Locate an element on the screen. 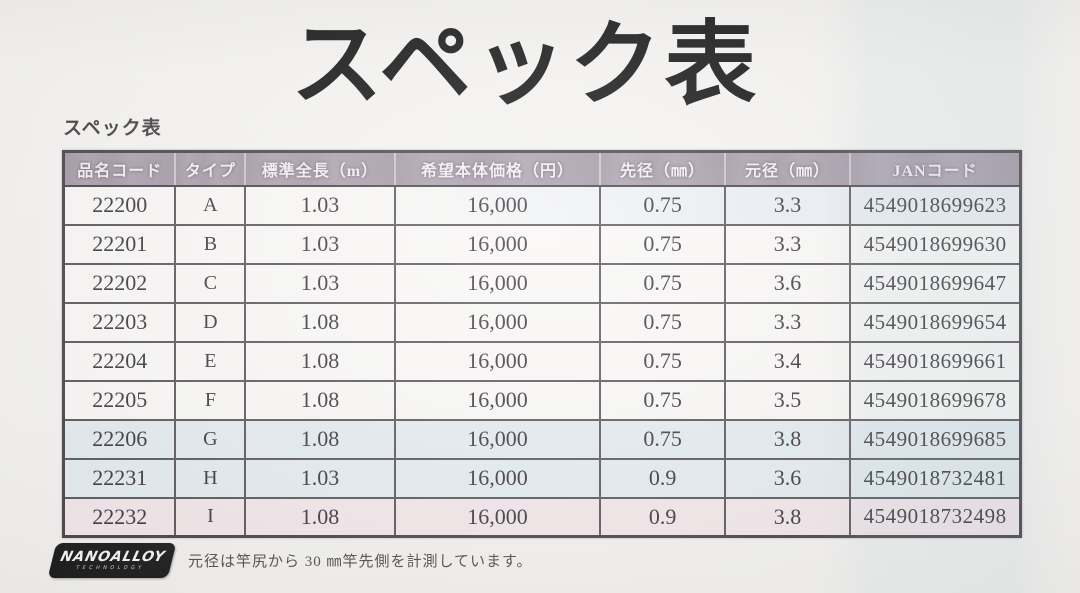  header-cell: 元径（㎜） is located at coordinates (787, 169).